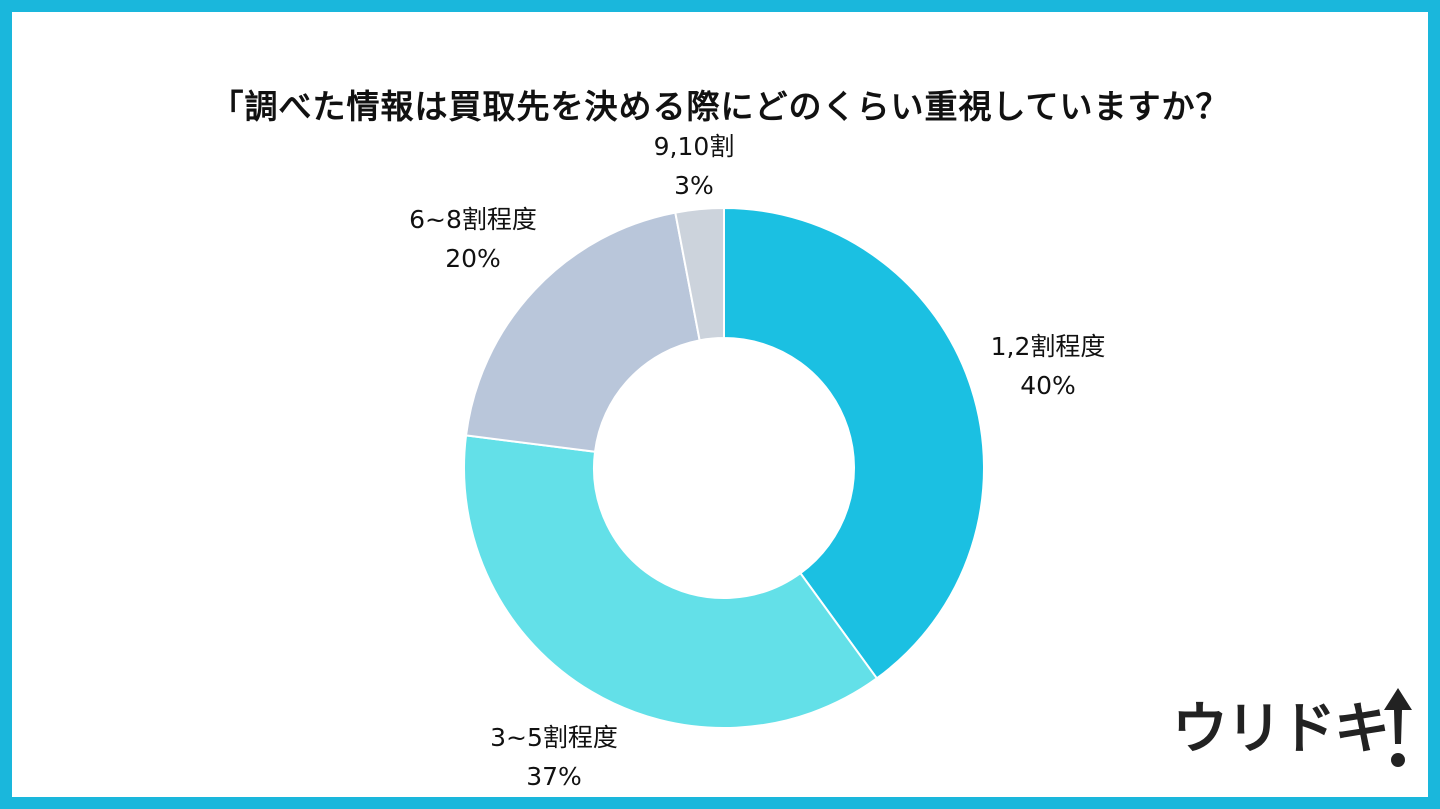  I want to click on slice-label-4: 9,10割, so click(694, 146).